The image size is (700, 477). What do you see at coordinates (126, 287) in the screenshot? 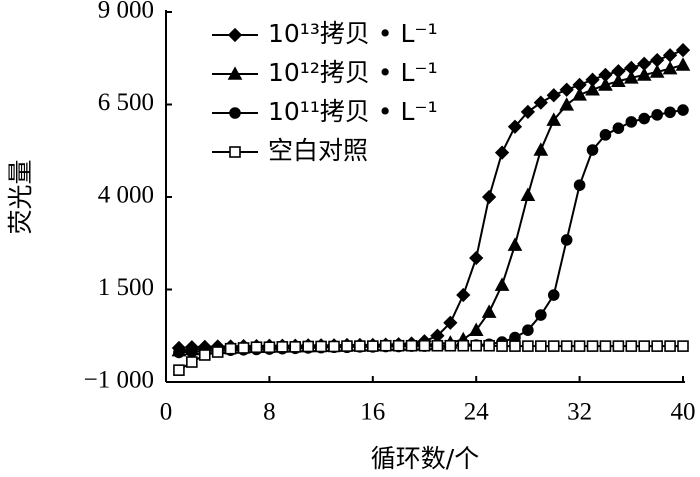
I see `y-tick-label: 1 500` at bounding box center [126, 287].